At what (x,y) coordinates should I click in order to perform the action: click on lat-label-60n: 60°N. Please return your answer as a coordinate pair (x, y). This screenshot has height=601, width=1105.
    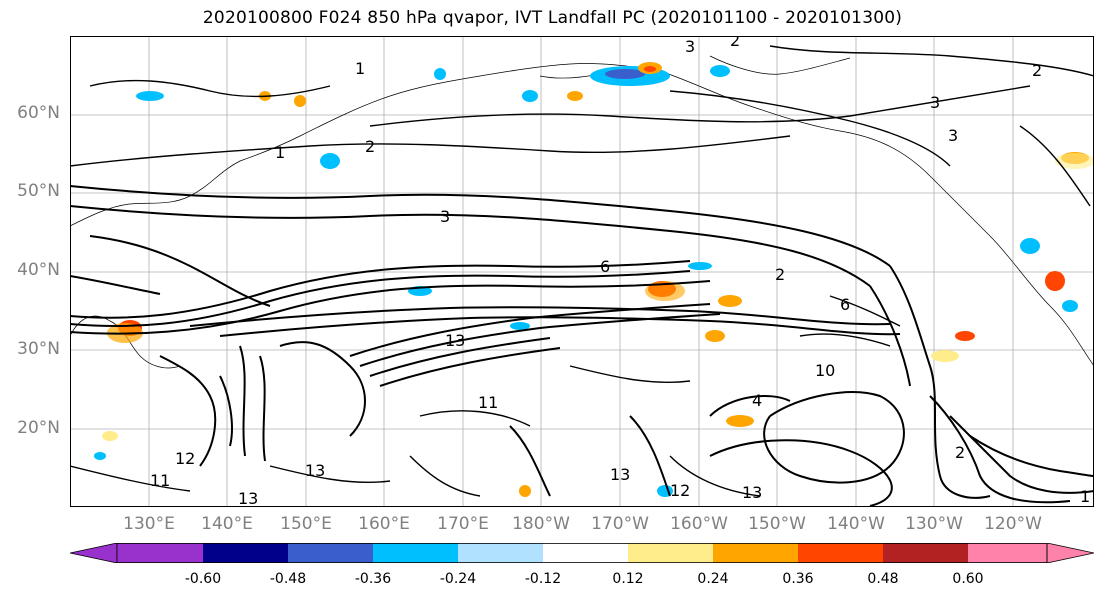
    Looking at the image, I should click on (38, 113).